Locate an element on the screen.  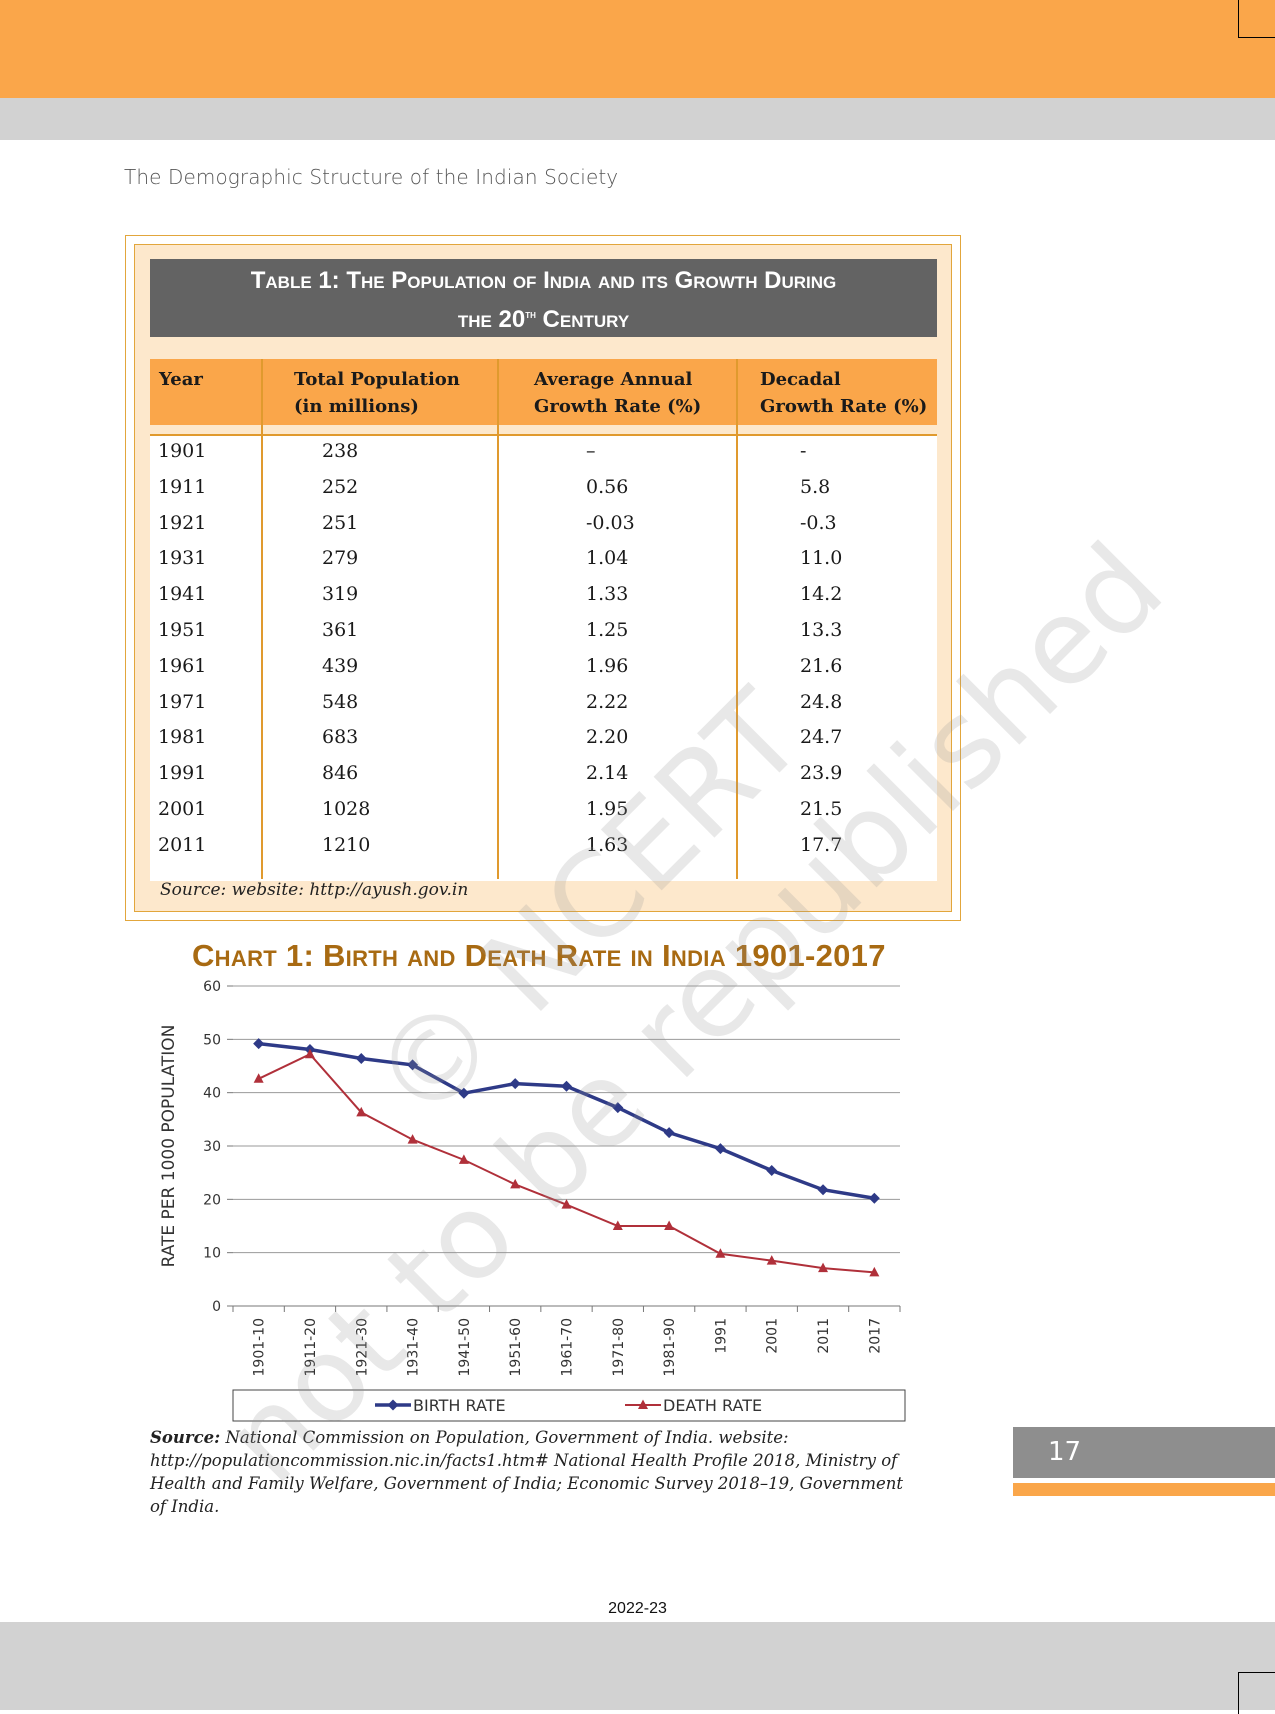
cell-year: 1941 is located at coordinates (182, 594).